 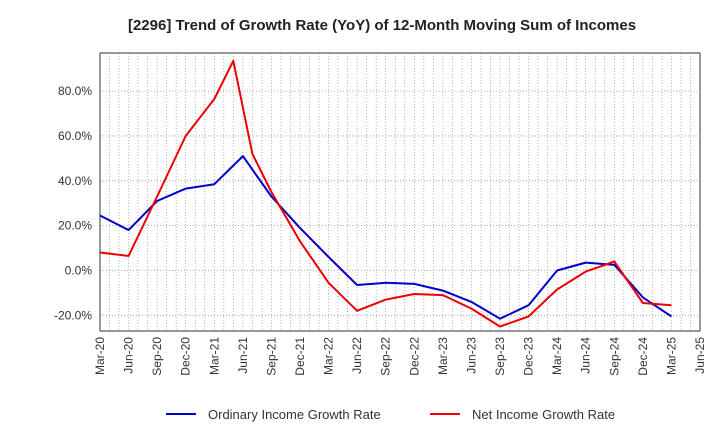 I want to click on x-tick-label: Sep-22, so click(x=386, y=356).